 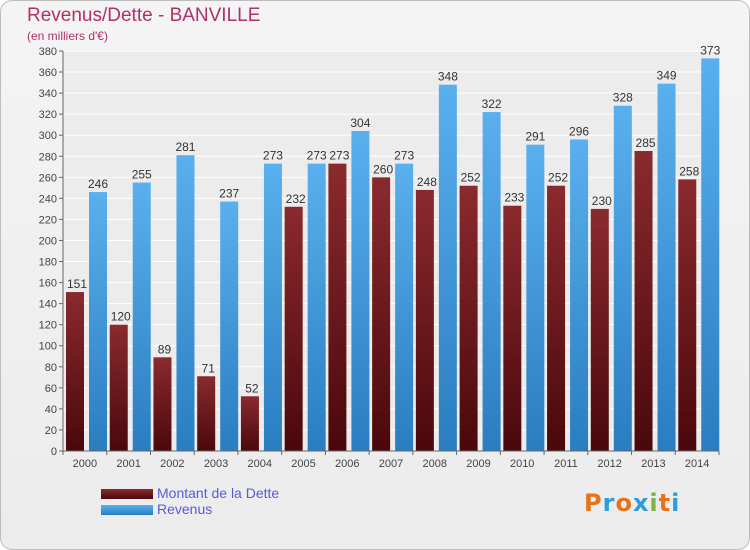 I want to click on logo-letter: x, so click(x=641, y=503).